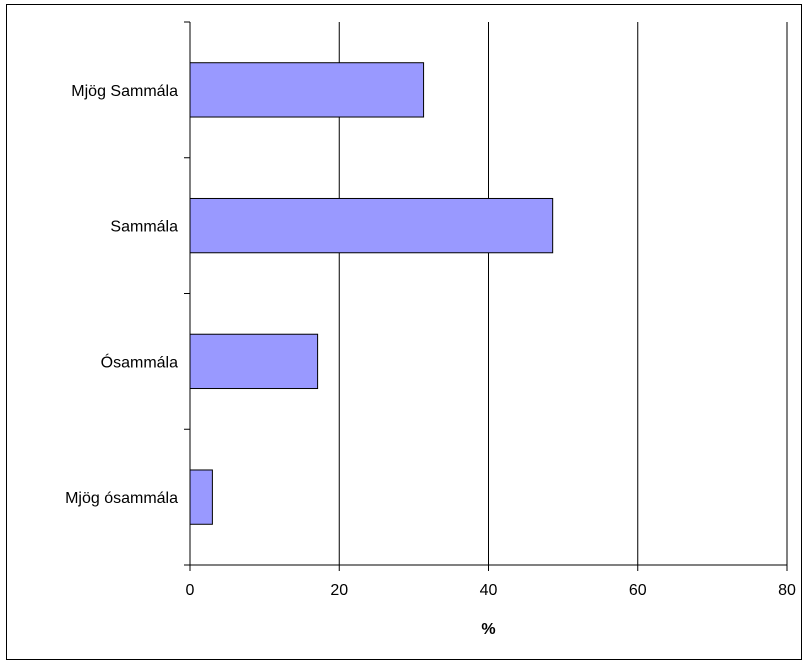 The image size is (809, 667). Describe the element at coordinates (144, 227) in the screenshot. I see `category-label-2: Sammála` at that location.